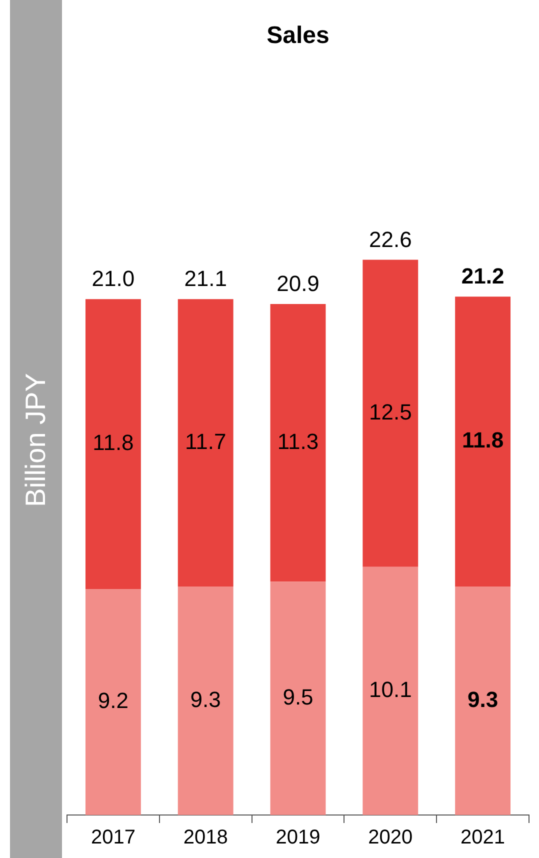  I want to click on x-tick-label: 2021, so click(483, 837).